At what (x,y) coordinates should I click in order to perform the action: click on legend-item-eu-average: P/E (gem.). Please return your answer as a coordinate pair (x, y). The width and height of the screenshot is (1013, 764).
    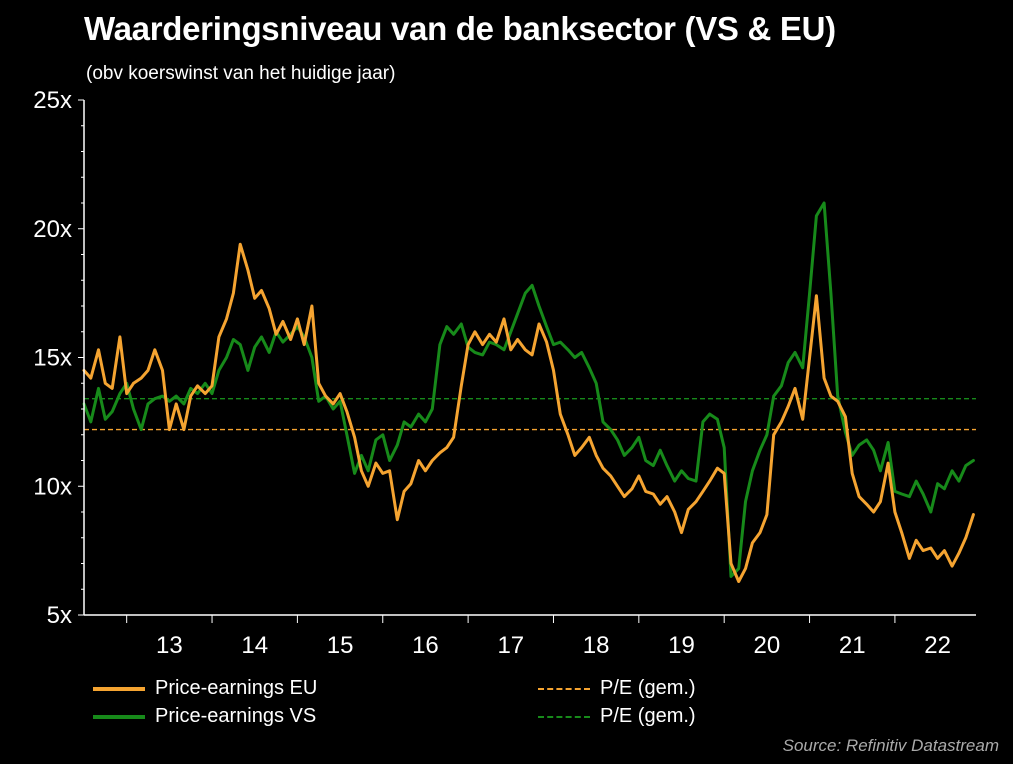
    Looking at the image, I should click on (617, 688).